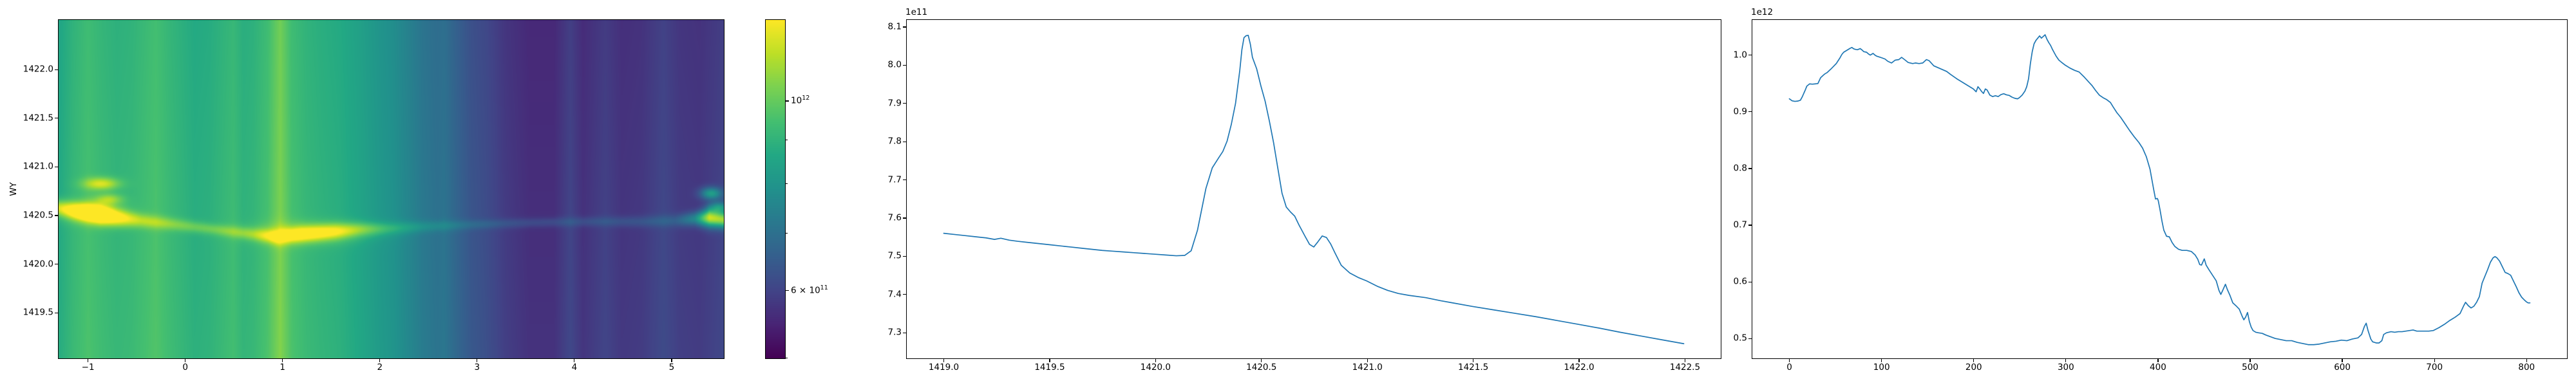 Image resolution: width=2576 pixels, height=386 pixels. I want to click on x-tick-label: 3, so click(477, 367).